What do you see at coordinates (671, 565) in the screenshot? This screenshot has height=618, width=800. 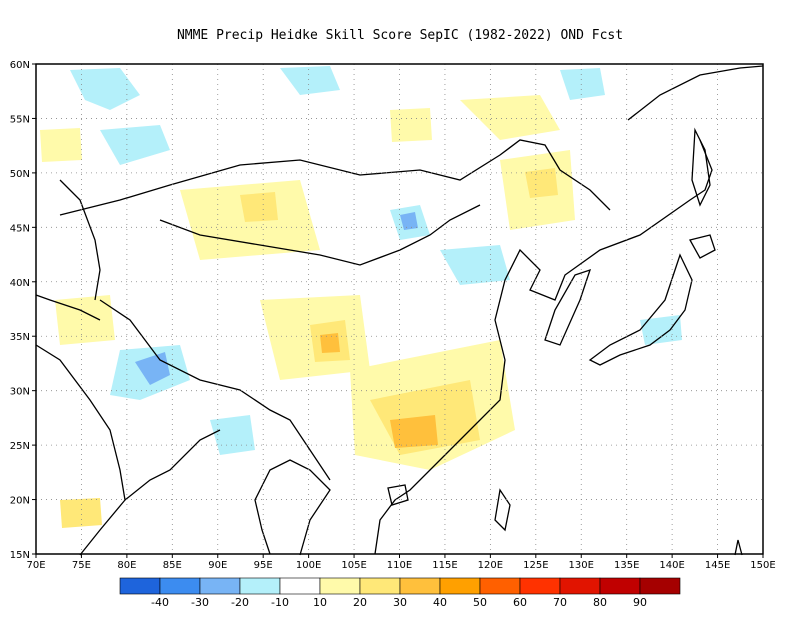 I see `lon-tick-label: 140E` at bounding box center [671, 565].